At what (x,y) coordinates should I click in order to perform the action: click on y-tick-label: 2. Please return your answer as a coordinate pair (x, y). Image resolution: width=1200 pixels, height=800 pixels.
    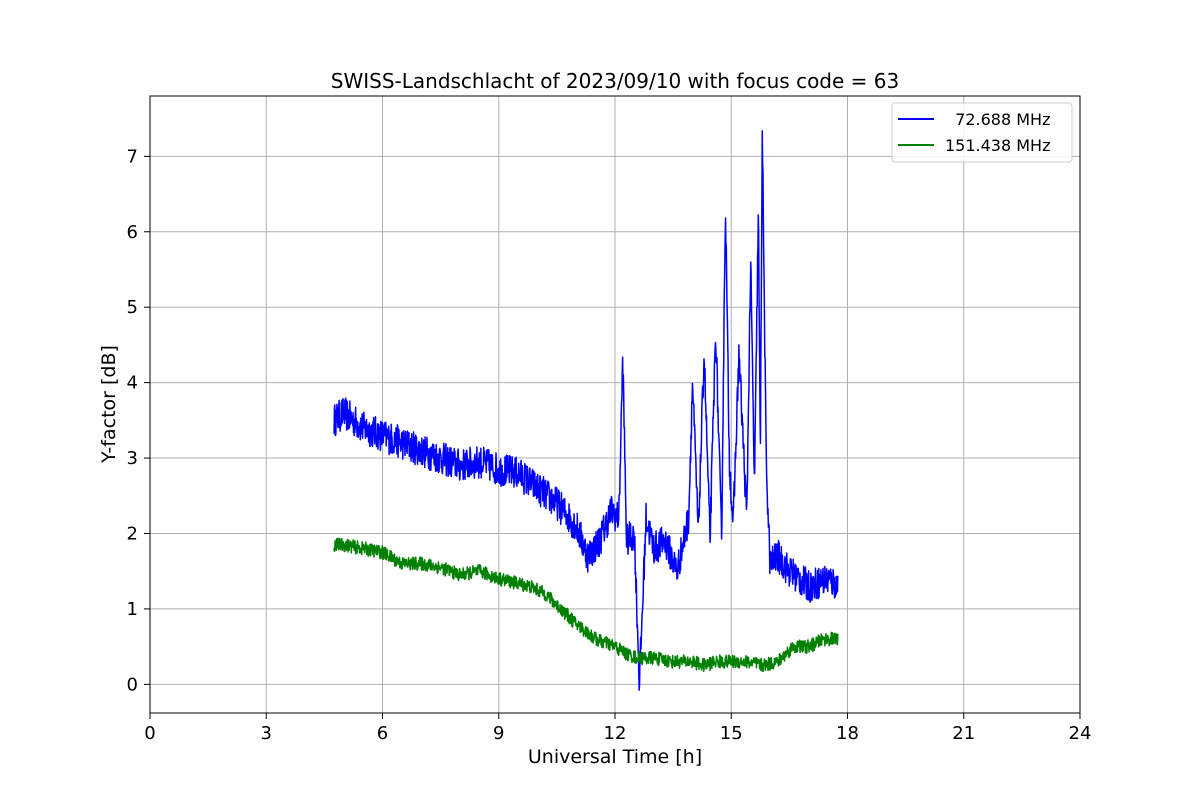
    Looking at the image, I should click on (132, 533).